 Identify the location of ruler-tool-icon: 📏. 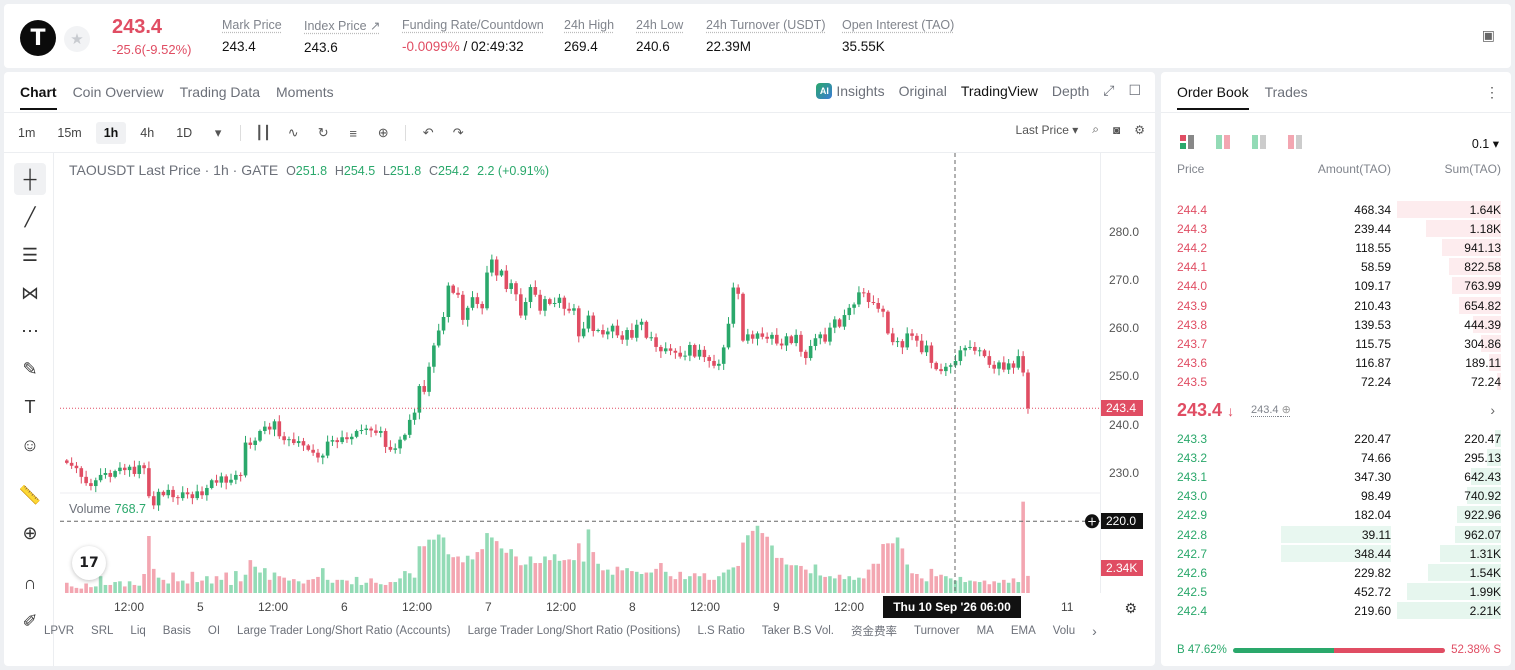
(30, 494).